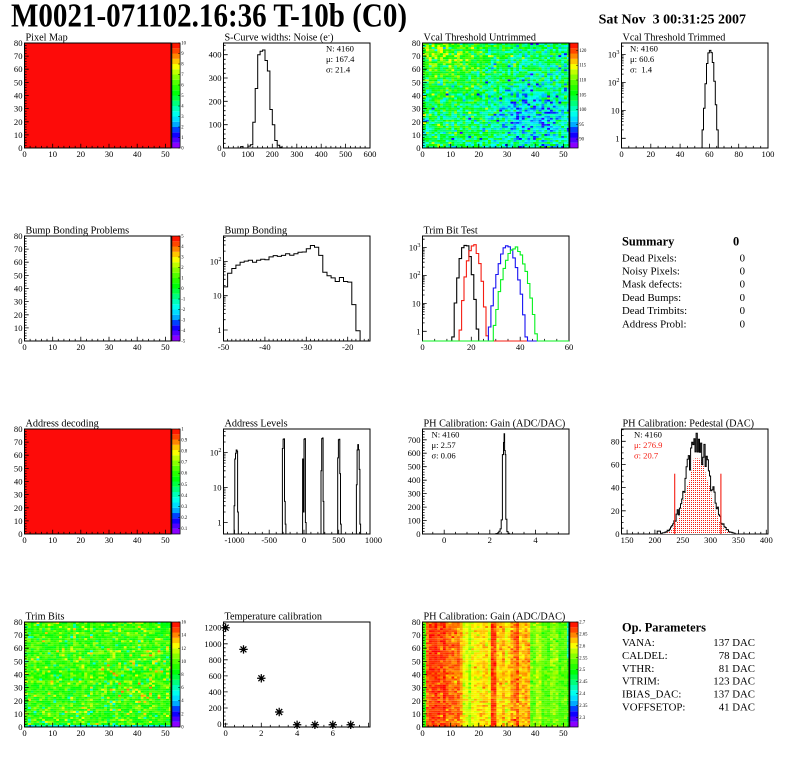 The image size is (796, 772). What do you see at coordinates (182, 675) in the screenshot?
I see `svg-text: 8` at bounding box center [182, 675].